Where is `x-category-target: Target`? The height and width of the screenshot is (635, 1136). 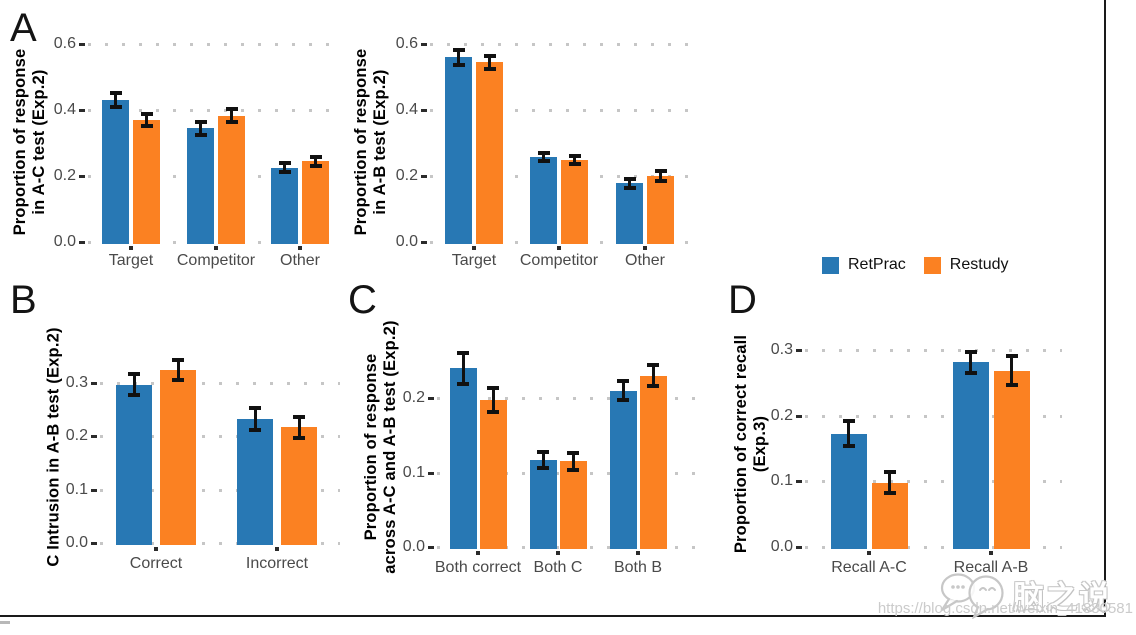 x-category-target: Target is located at coordinates (474, 260).